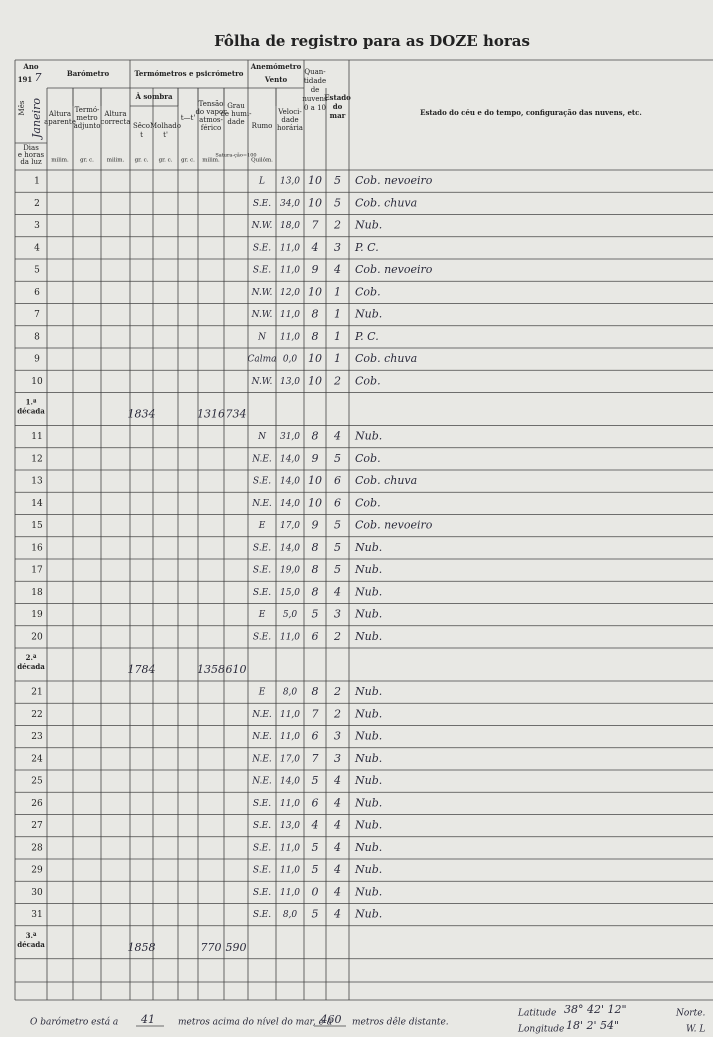 The height and width of the screenshot is (1037, 713). I want to click on label: Barómetro, so click(88, 73).